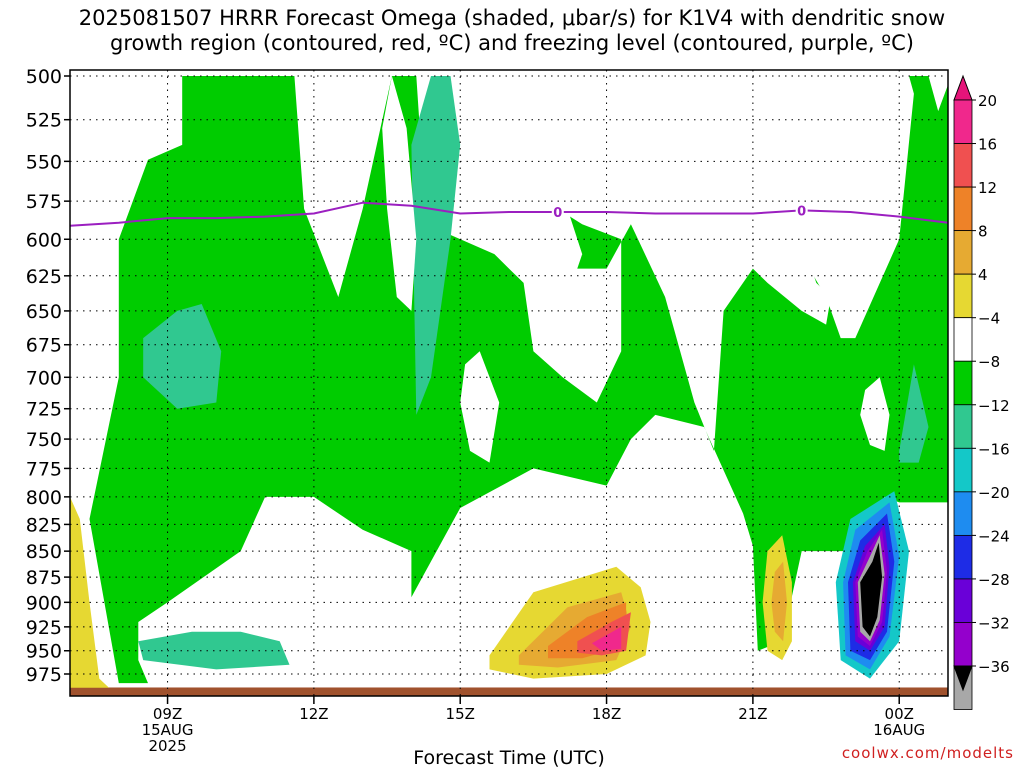 Image resolution: width=1024 pixels, height=768 pixels. I want to click on y-tick-label-550: 550, so click(44, 162).